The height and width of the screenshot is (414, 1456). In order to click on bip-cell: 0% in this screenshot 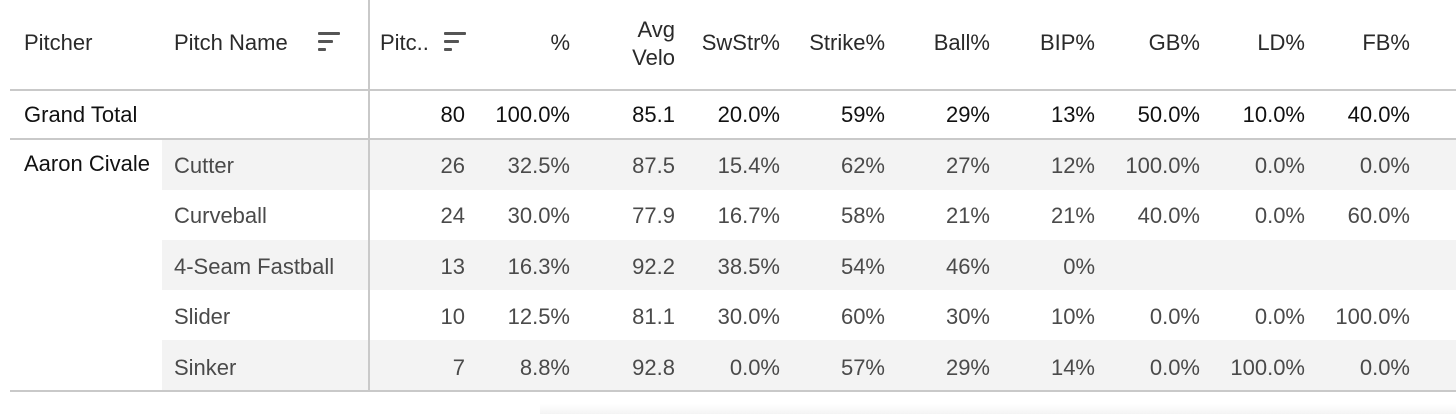, I will do `click(1079, 266)`.